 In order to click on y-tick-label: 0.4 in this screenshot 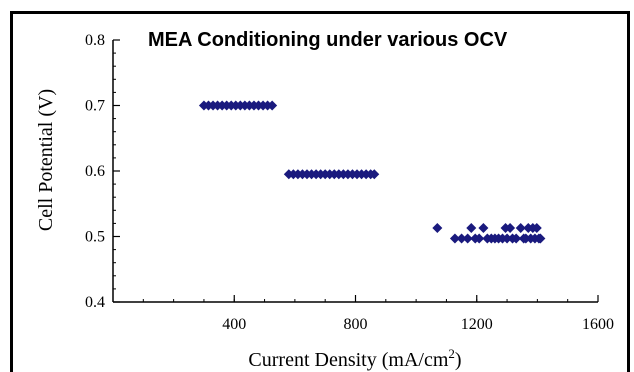, I will do `click(95, 302)`.